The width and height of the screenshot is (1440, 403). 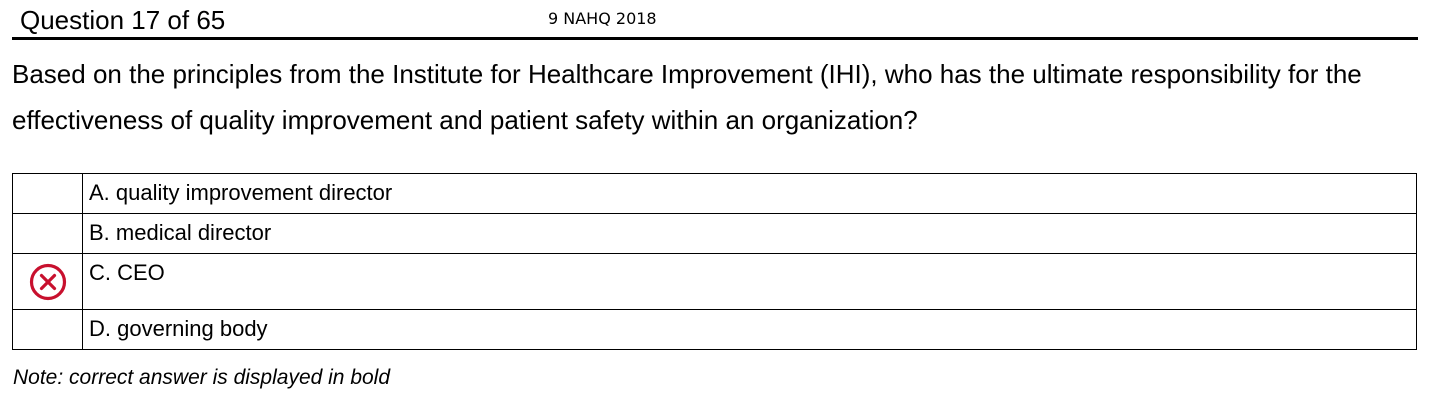 What do you see at coordinates (749, 329) in the screenshot?
I see `answer-text: D. governing body` at bounding box center [749, 329].